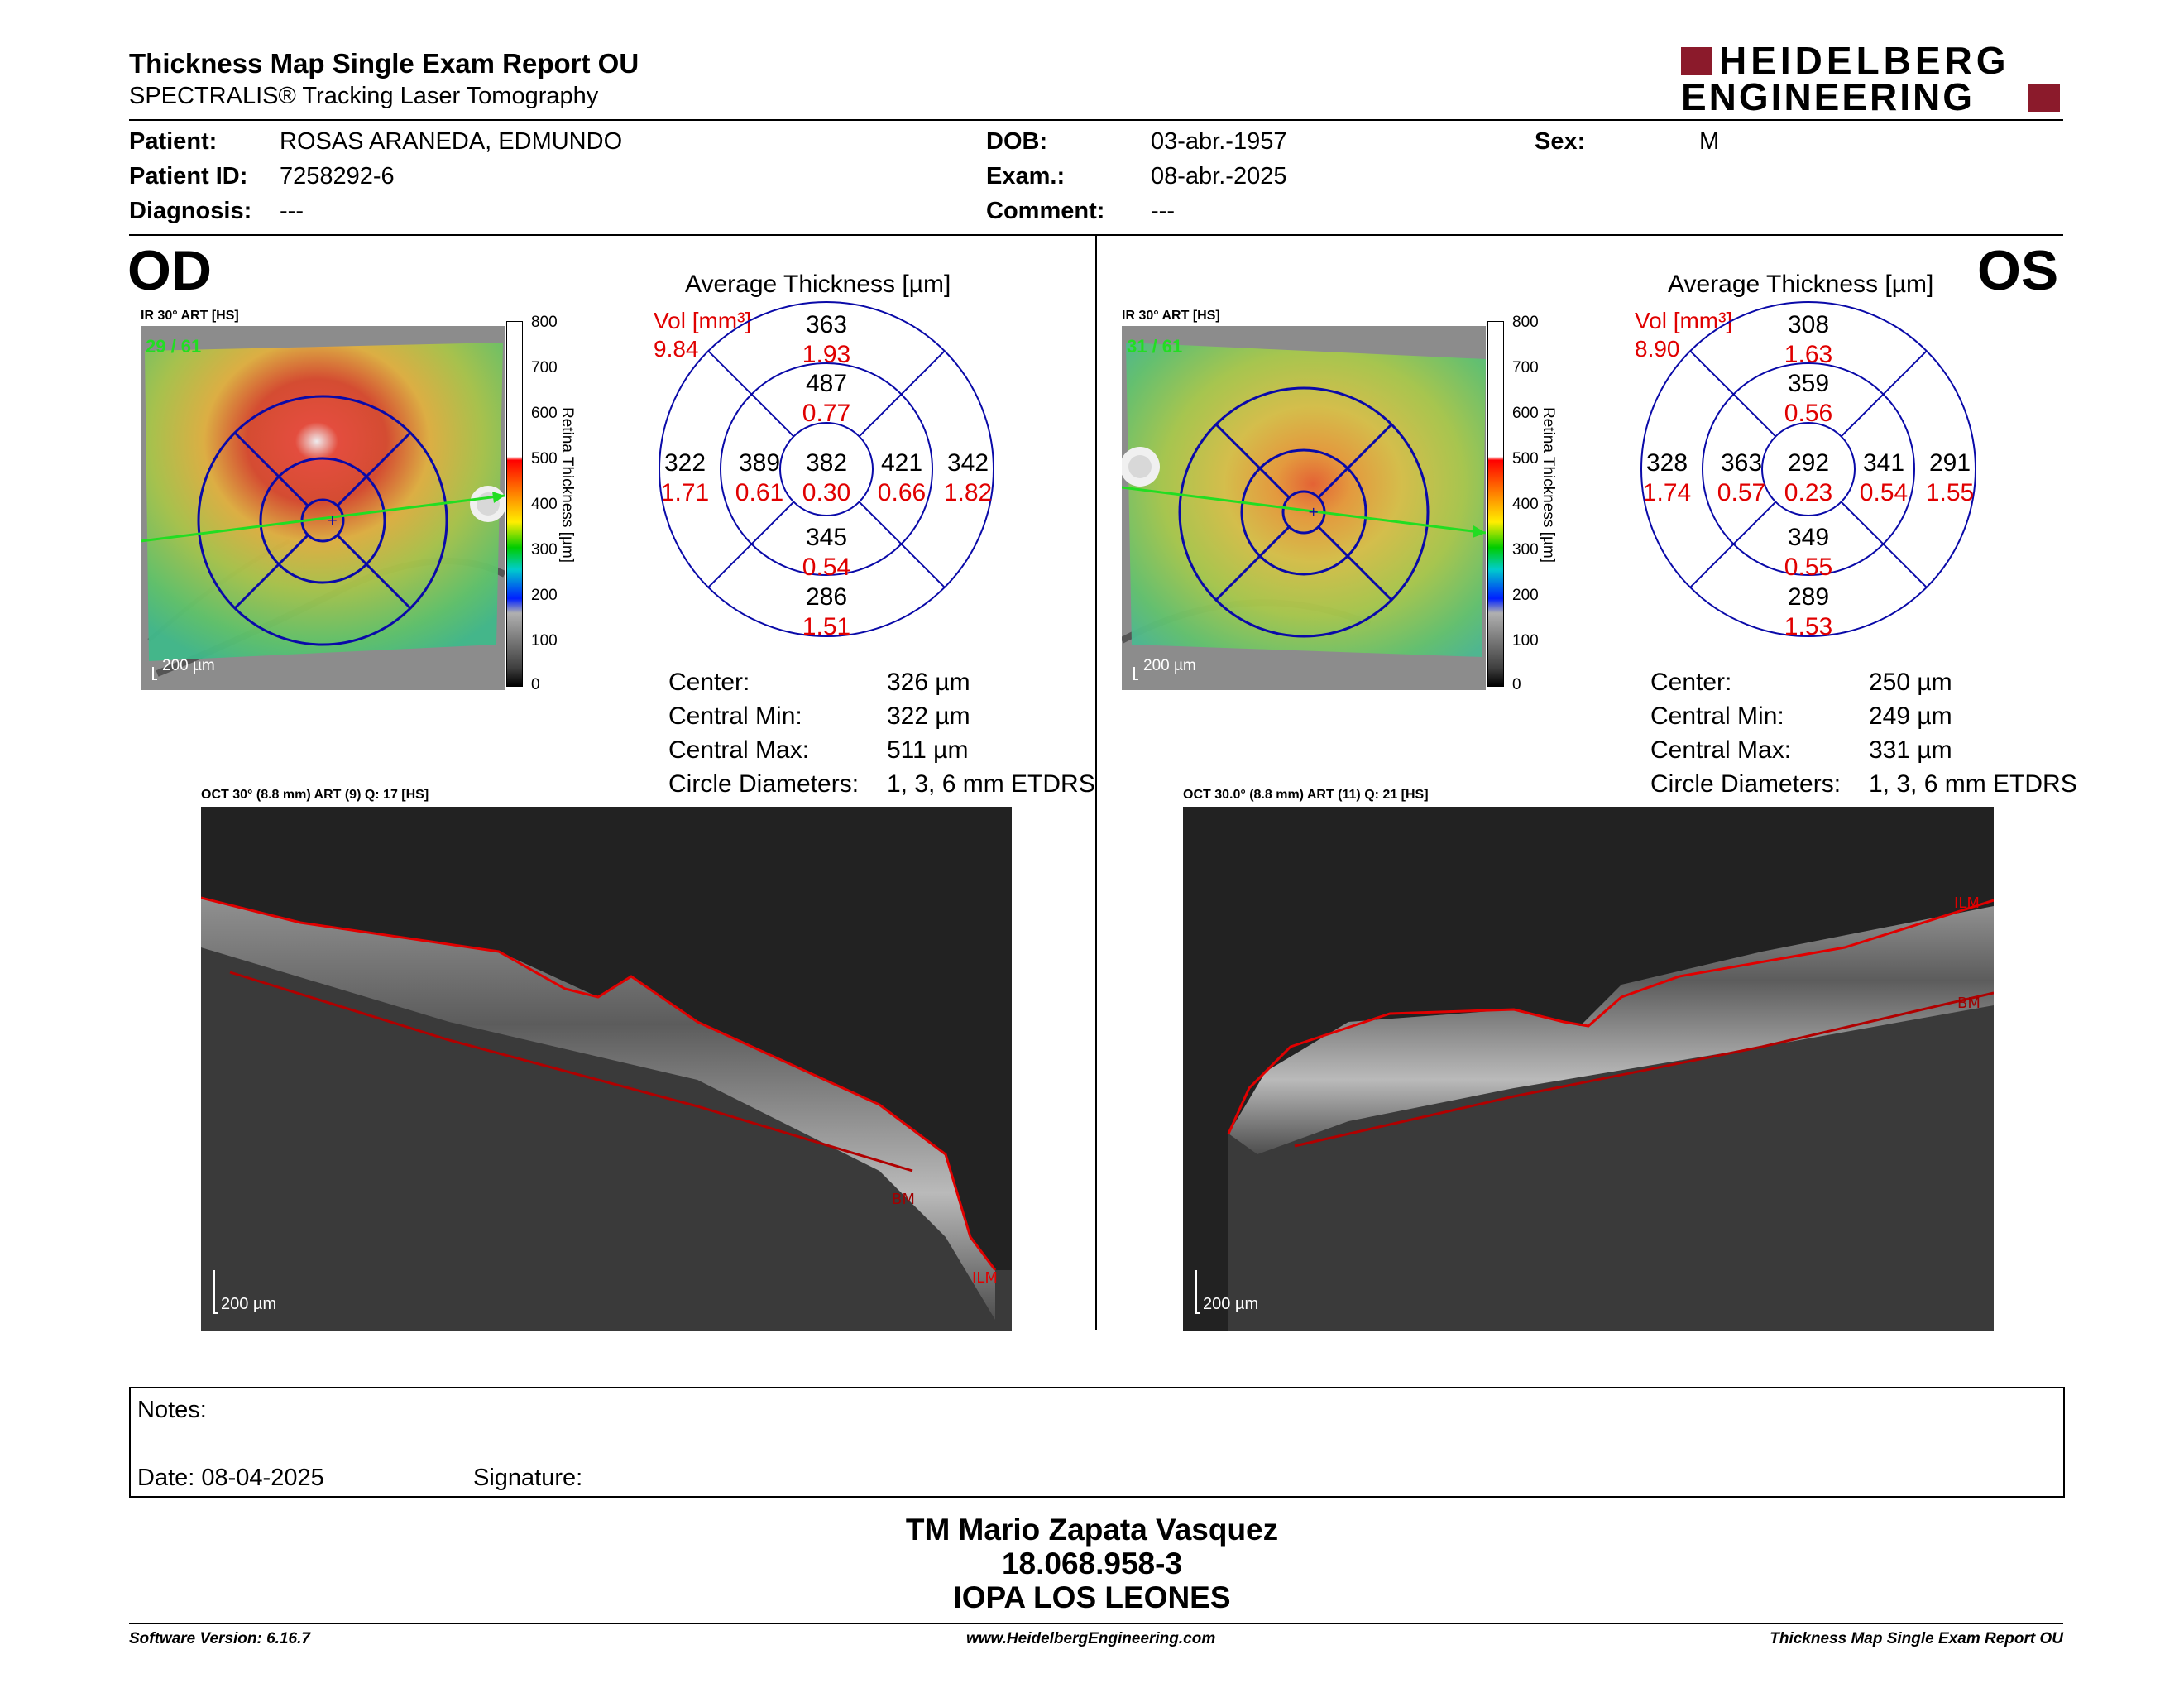  What do you see at coordinates (1916, 1638) in the screenshot?
I see `footer-report-name: Thickness Map Single Exam Report OU` at bounding box center [1916, 1638].